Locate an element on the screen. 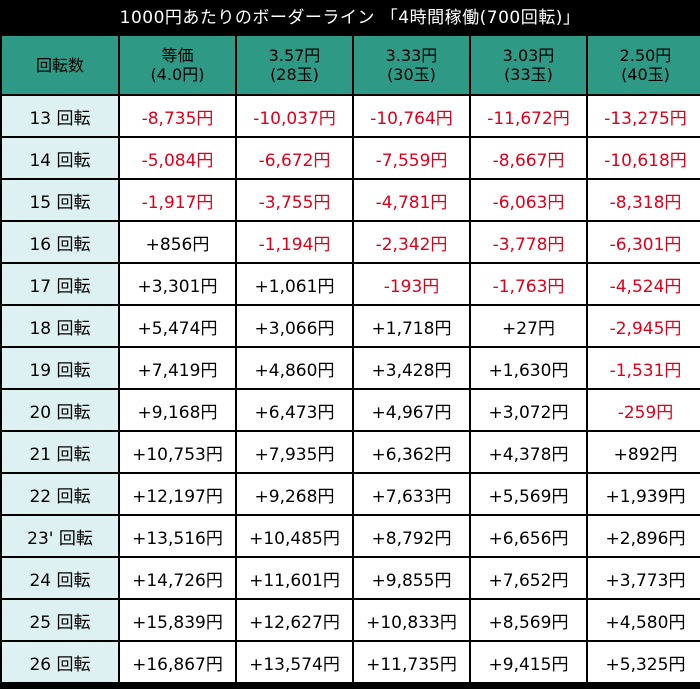 This screenshot has width=700, height=689. table-cell: +5,325円 is located at coordinates (644, 662).